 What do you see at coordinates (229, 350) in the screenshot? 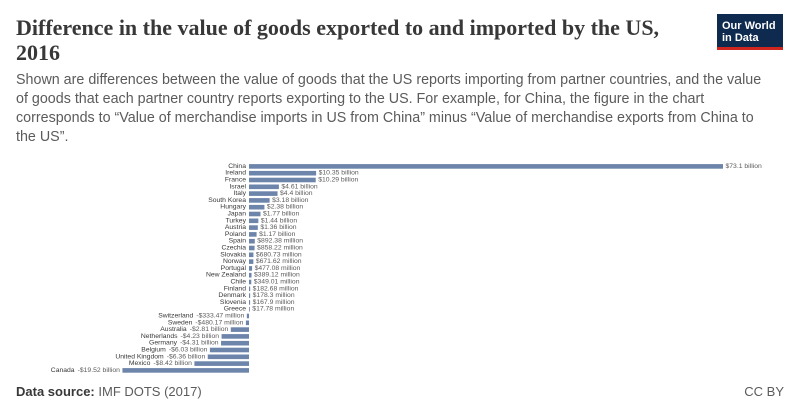
I see `bar-belgium` at bounding box center [229, 350].